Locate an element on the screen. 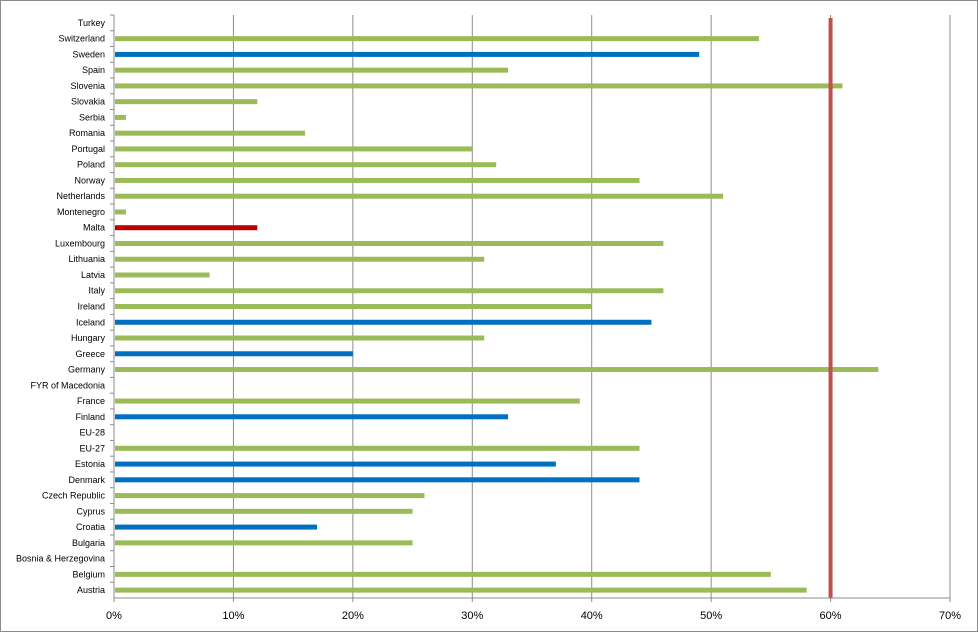 The height and width of the screenshot is (632, 978). category-label: Bosnia & Herzegovina is located at coordinates (60, 559).